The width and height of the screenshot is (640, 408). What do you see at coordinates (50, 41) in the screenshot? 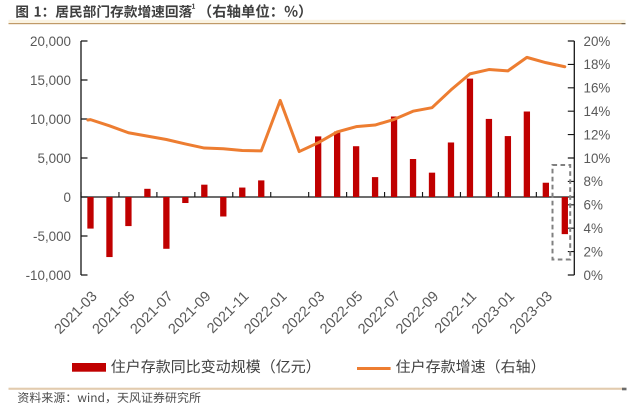
I see `svg-text: 20,000` at bounding box center [50, 41].